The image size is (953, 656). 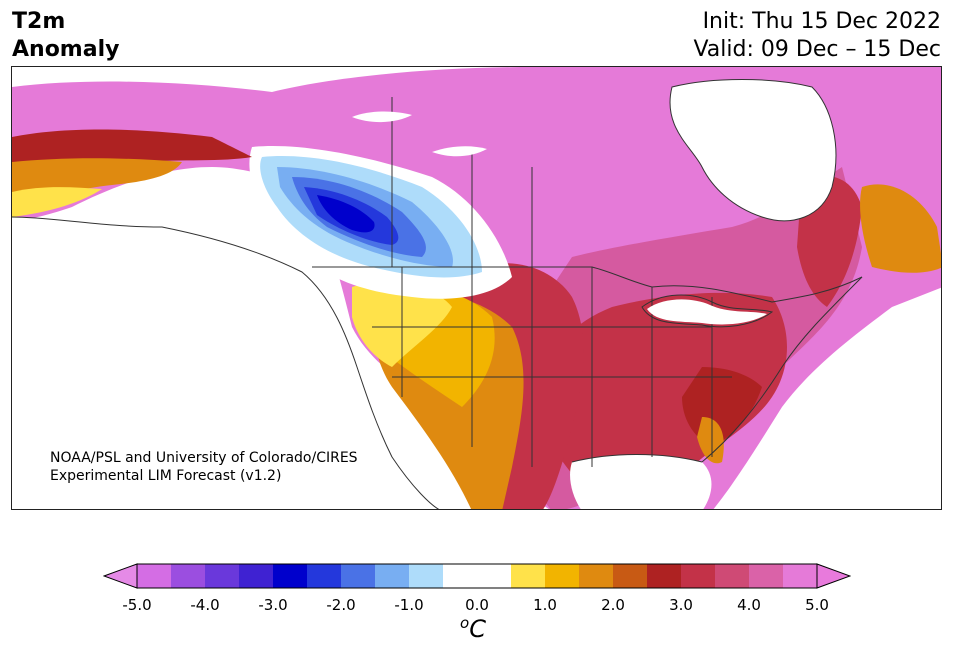 I want to click on colorbar-svg, so click(x=477, y=576).